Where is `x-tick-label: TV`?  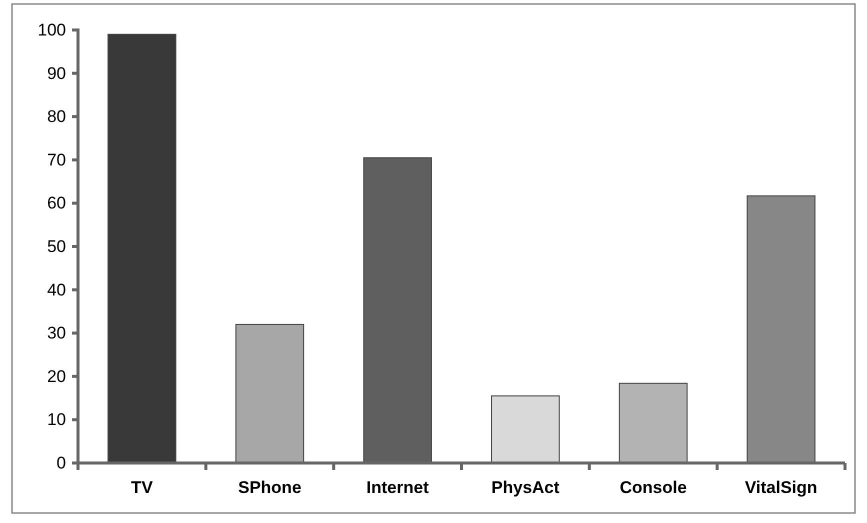
x-tick-label: TV is located at coordinates (142, 488).